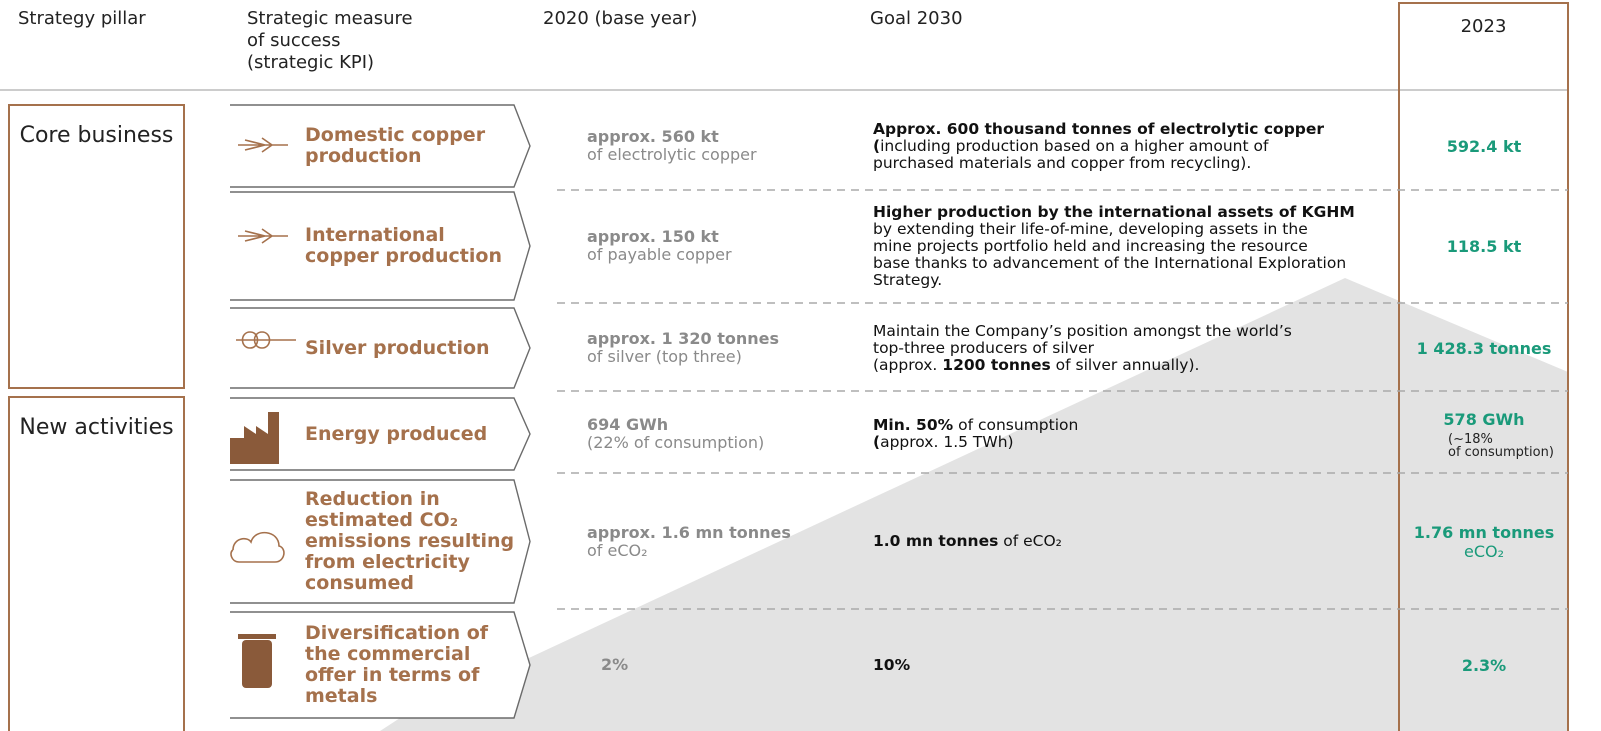 The image size is (1601, 731). I want to click on goal-text: 1.0 mn tonnes of eCO₂, so click(1133, 541).